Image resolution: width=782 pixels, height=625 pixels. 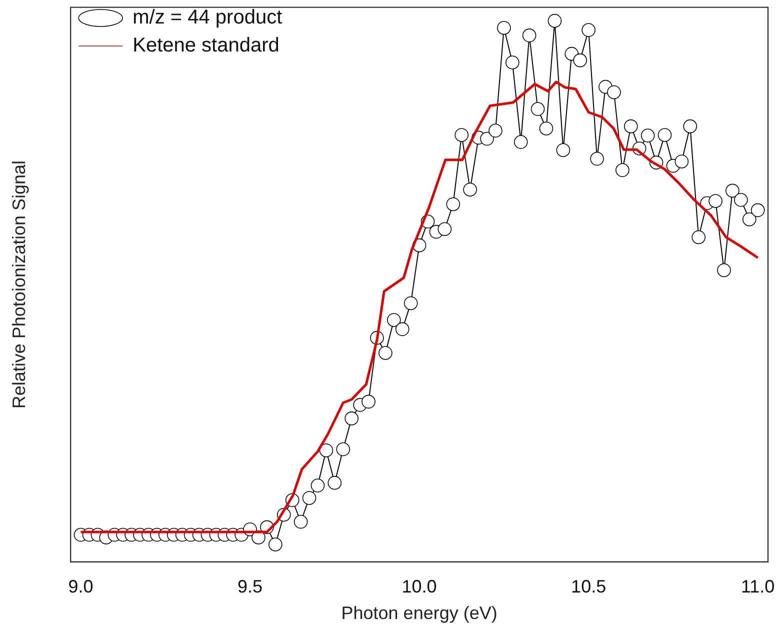 I want to click on legend-label: Ketene standard, so click(x=206, y=45).